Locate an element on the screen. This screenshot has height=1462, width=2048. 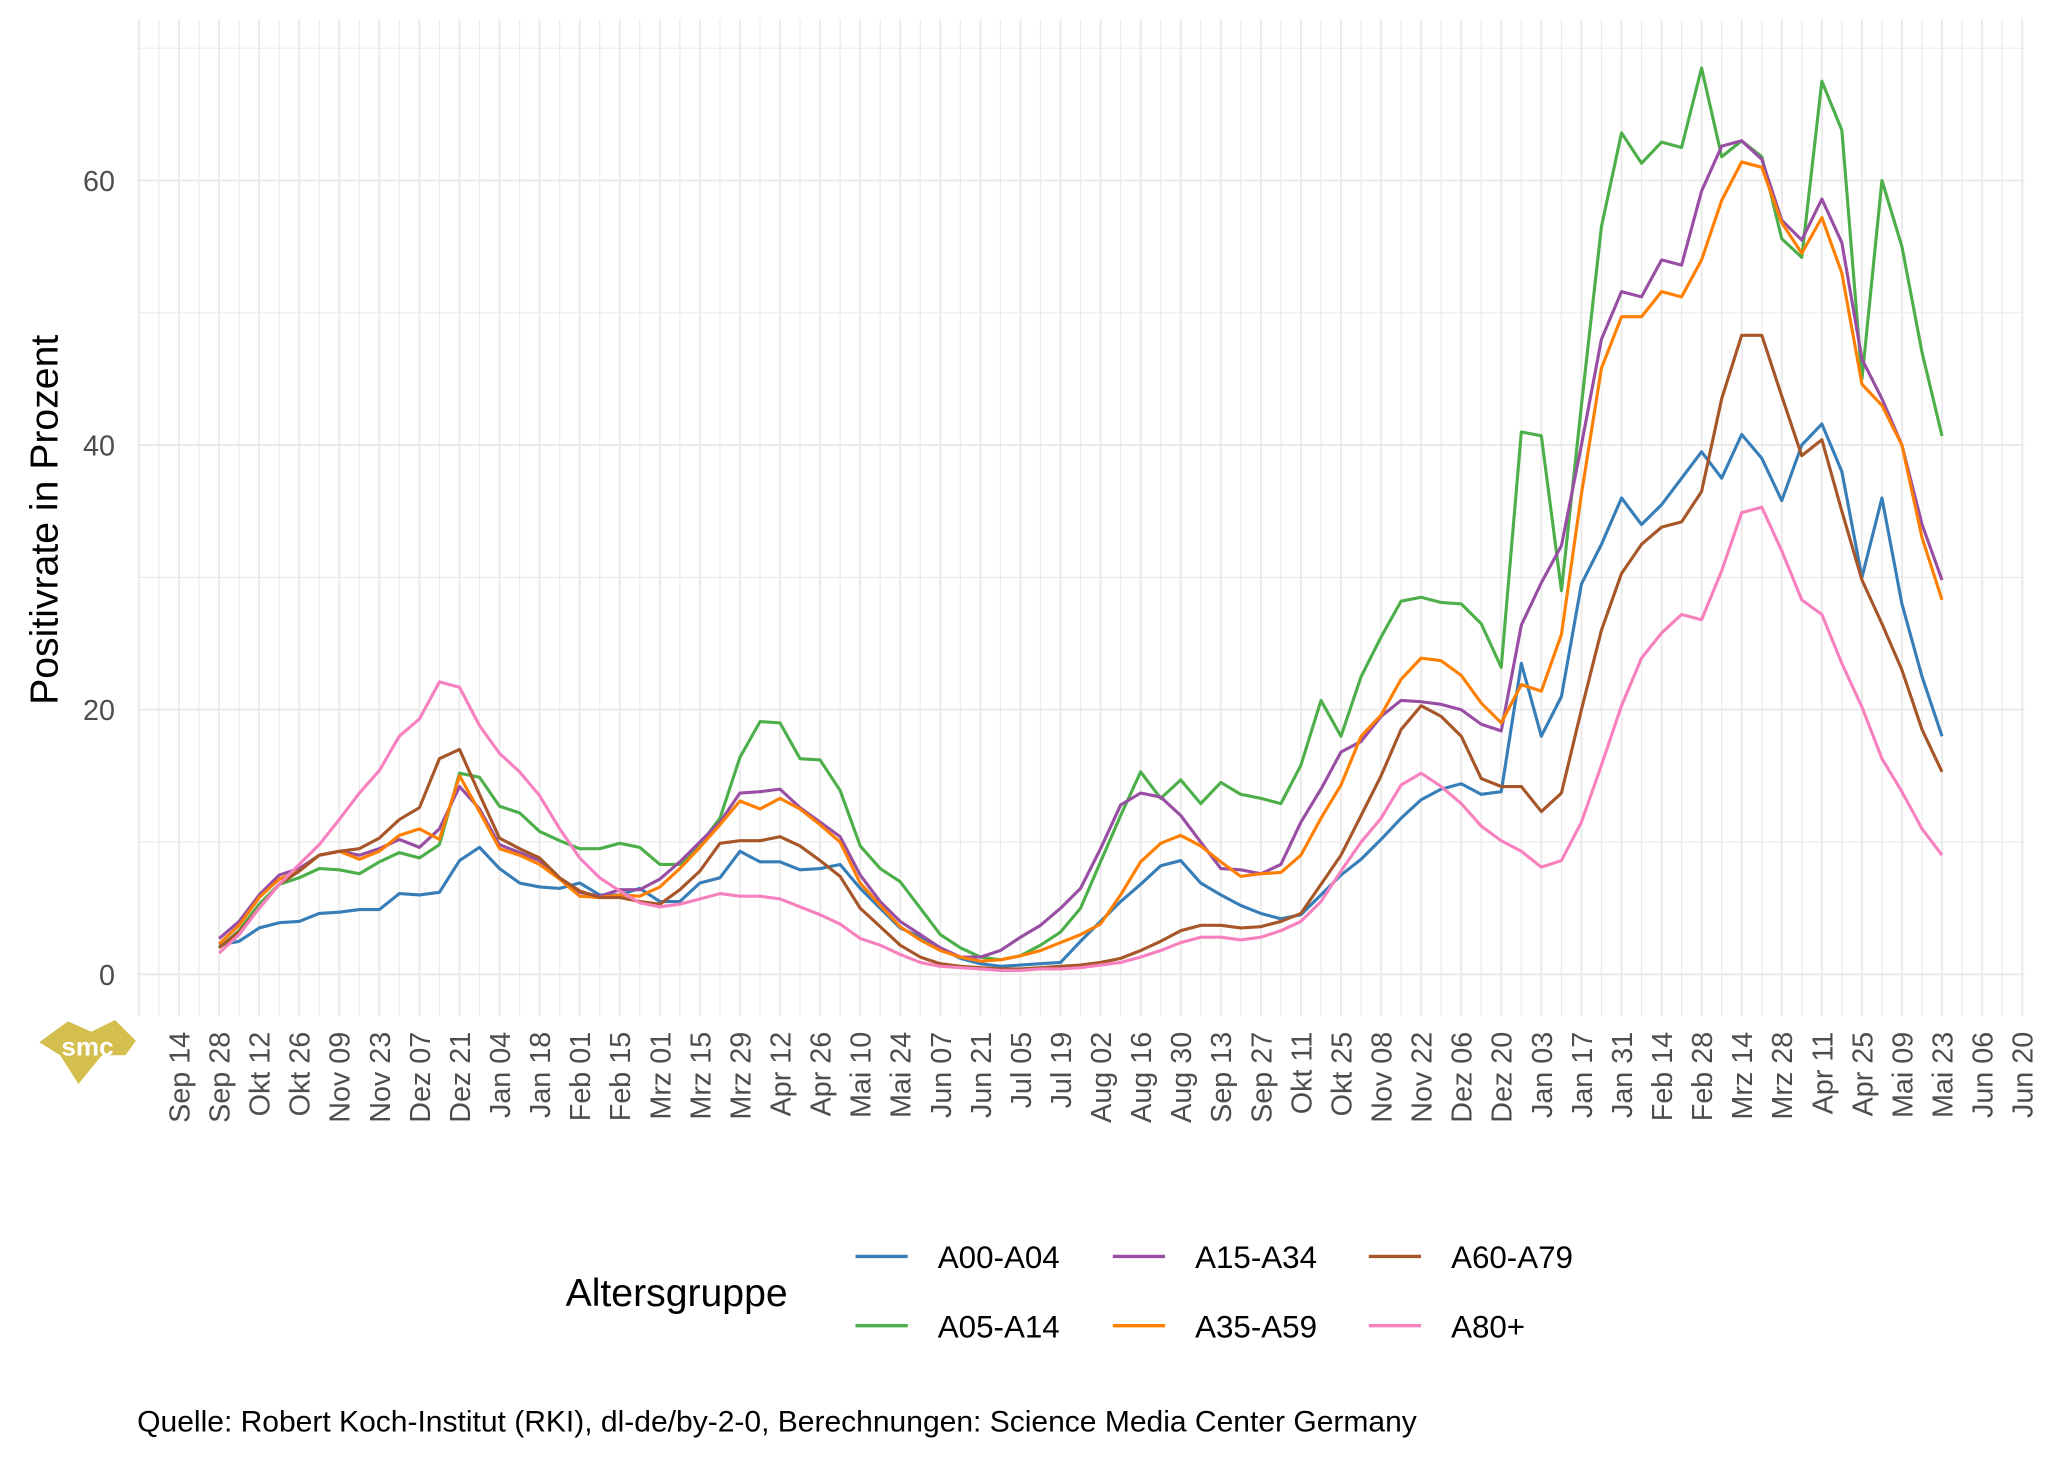
legend-label: A35-A59 is located at coordinates (1256, 1326).